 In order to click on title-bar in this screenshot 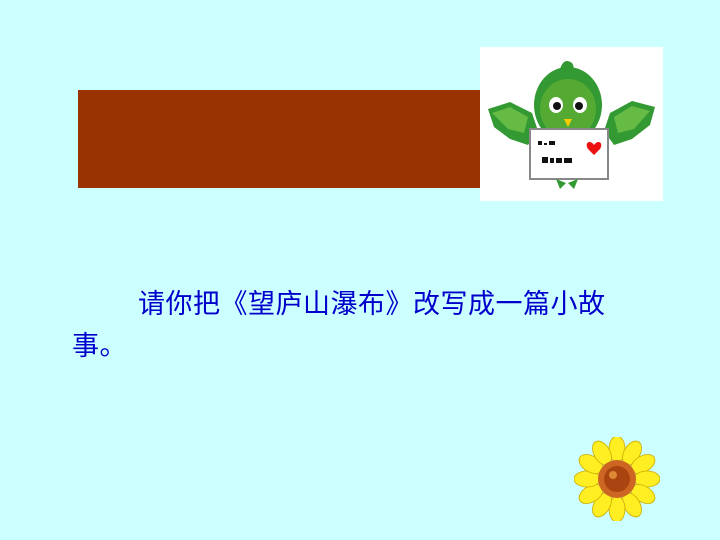, I will do `click(280, 139)`.